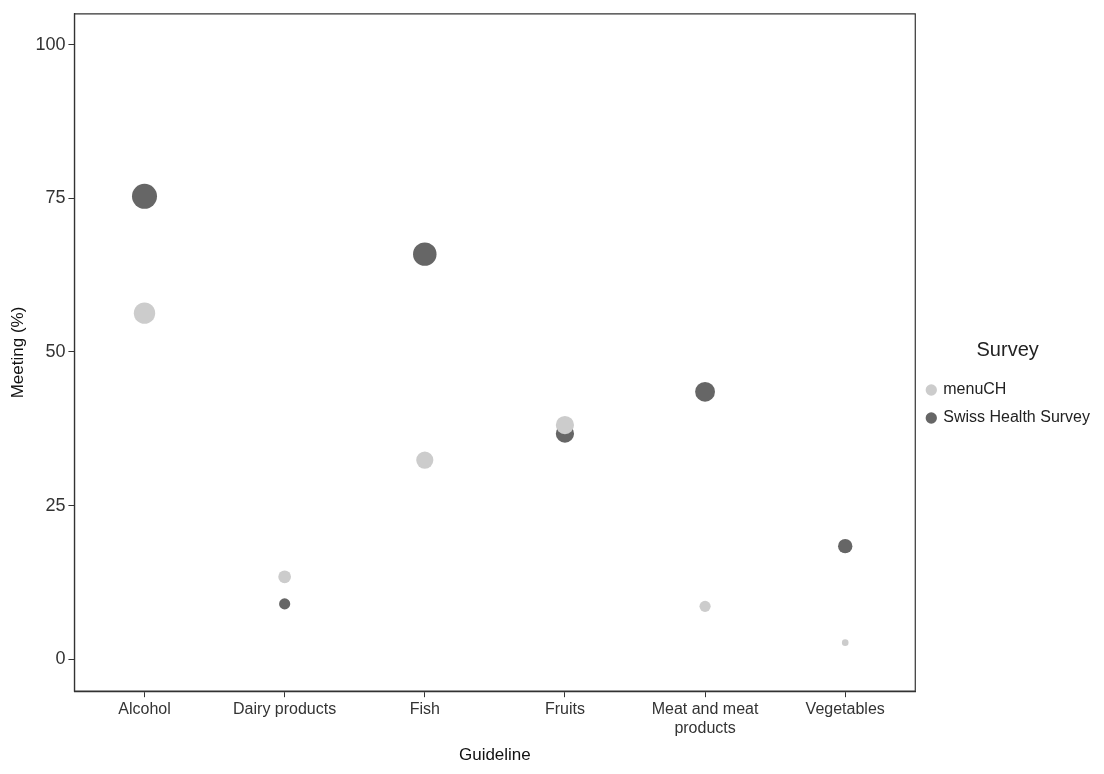  I want to click on legend-title: Survey, so click(1007, 348).